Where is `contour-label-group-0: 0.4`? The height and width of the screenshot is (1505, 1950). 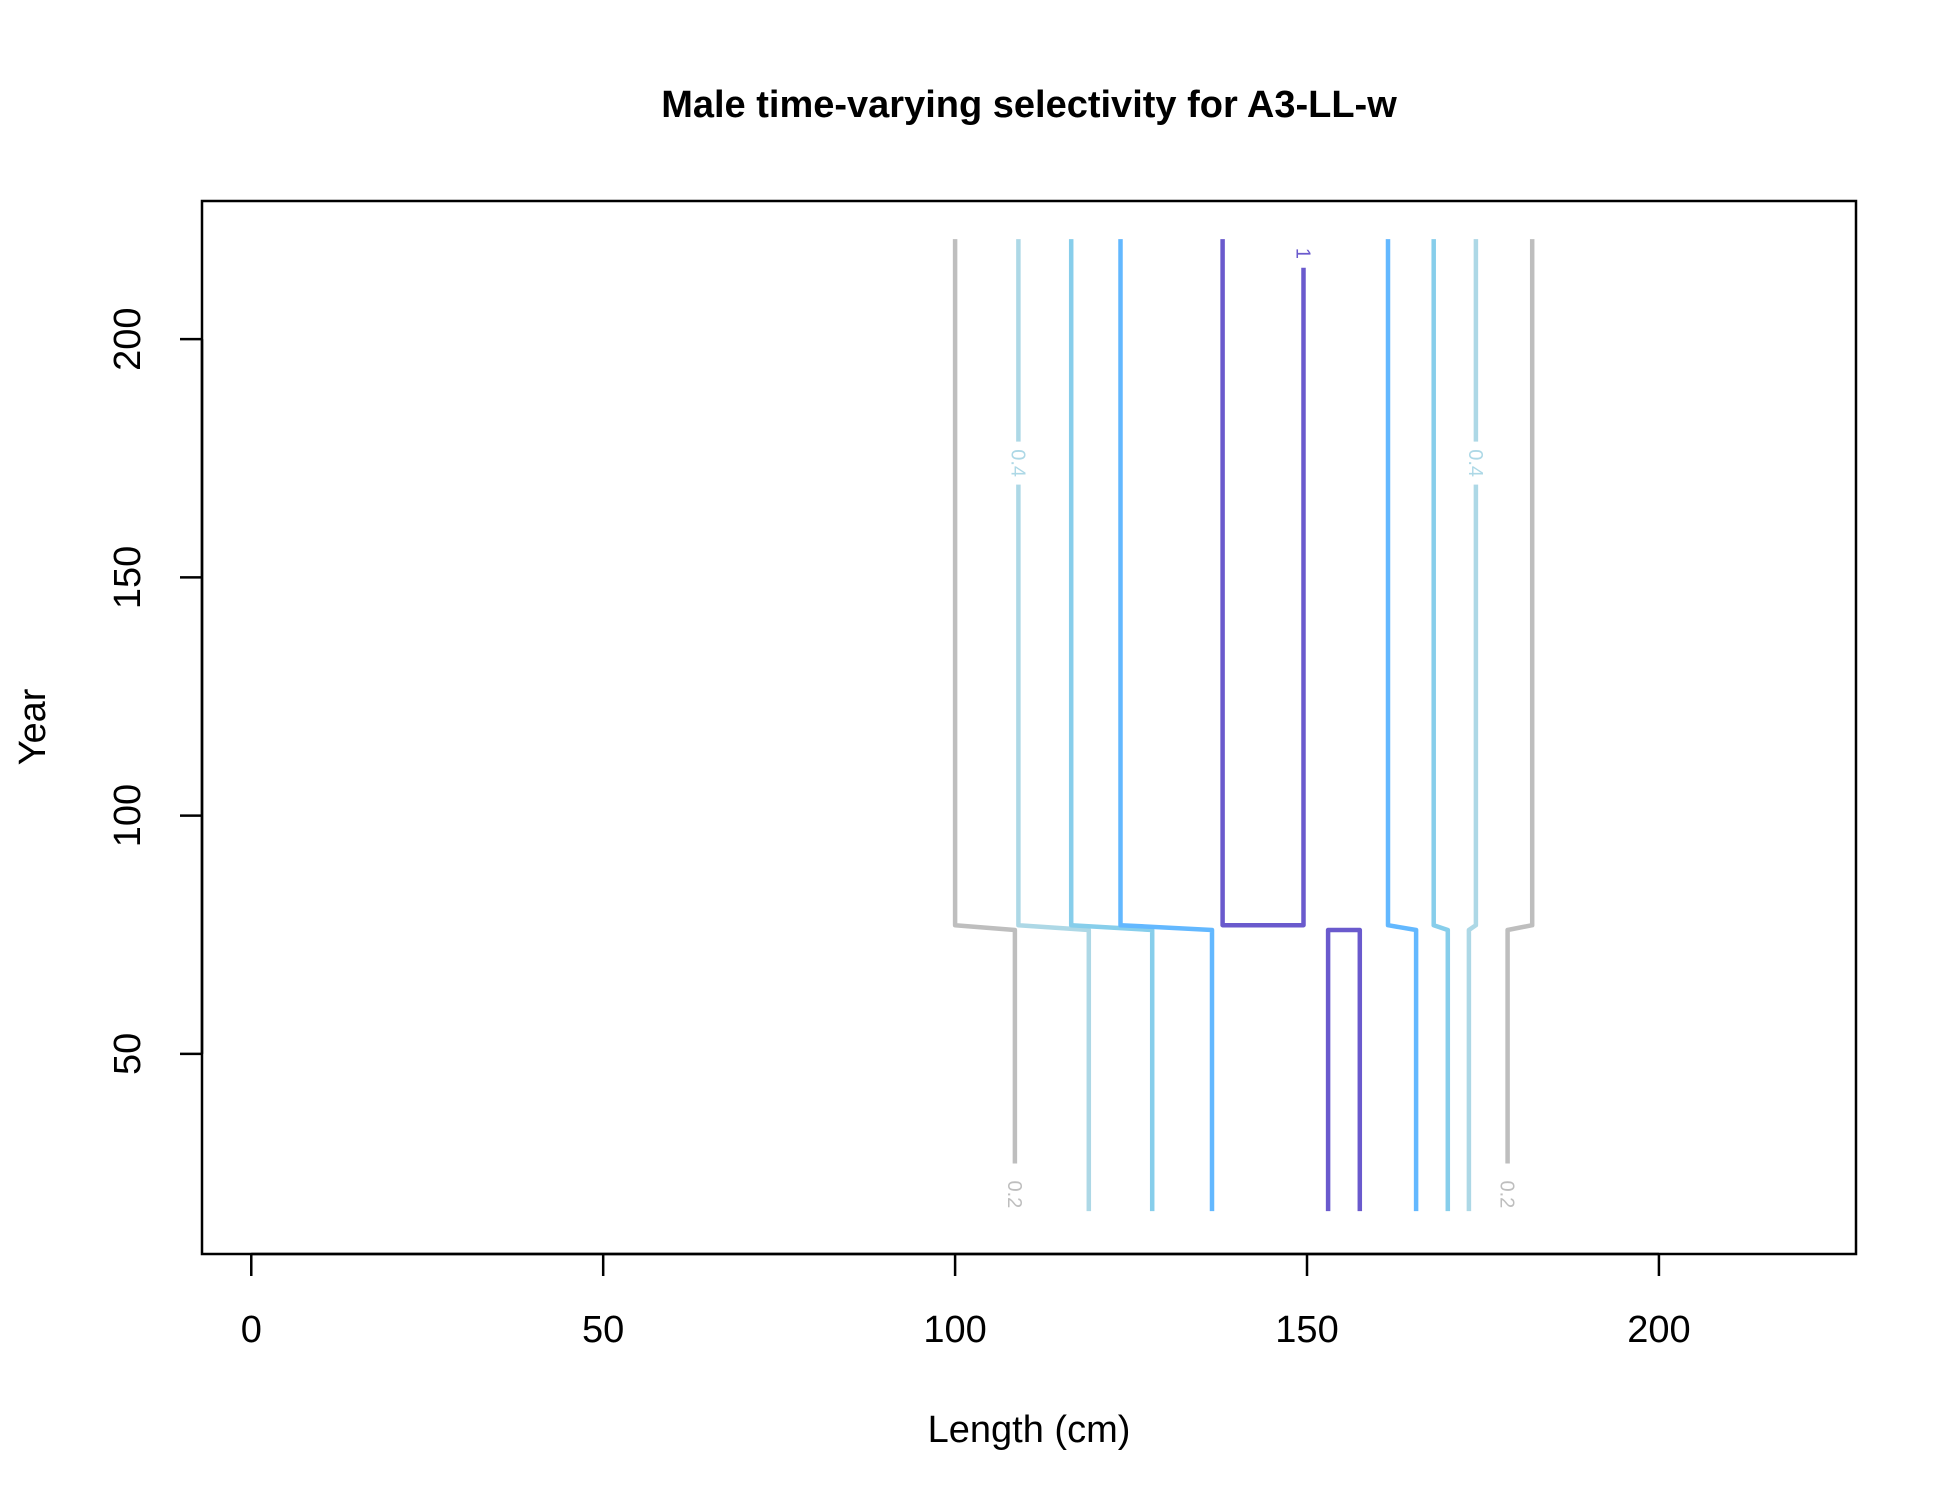
contour-label-group-0: 0.4 is located at coordinates (1018, 463).